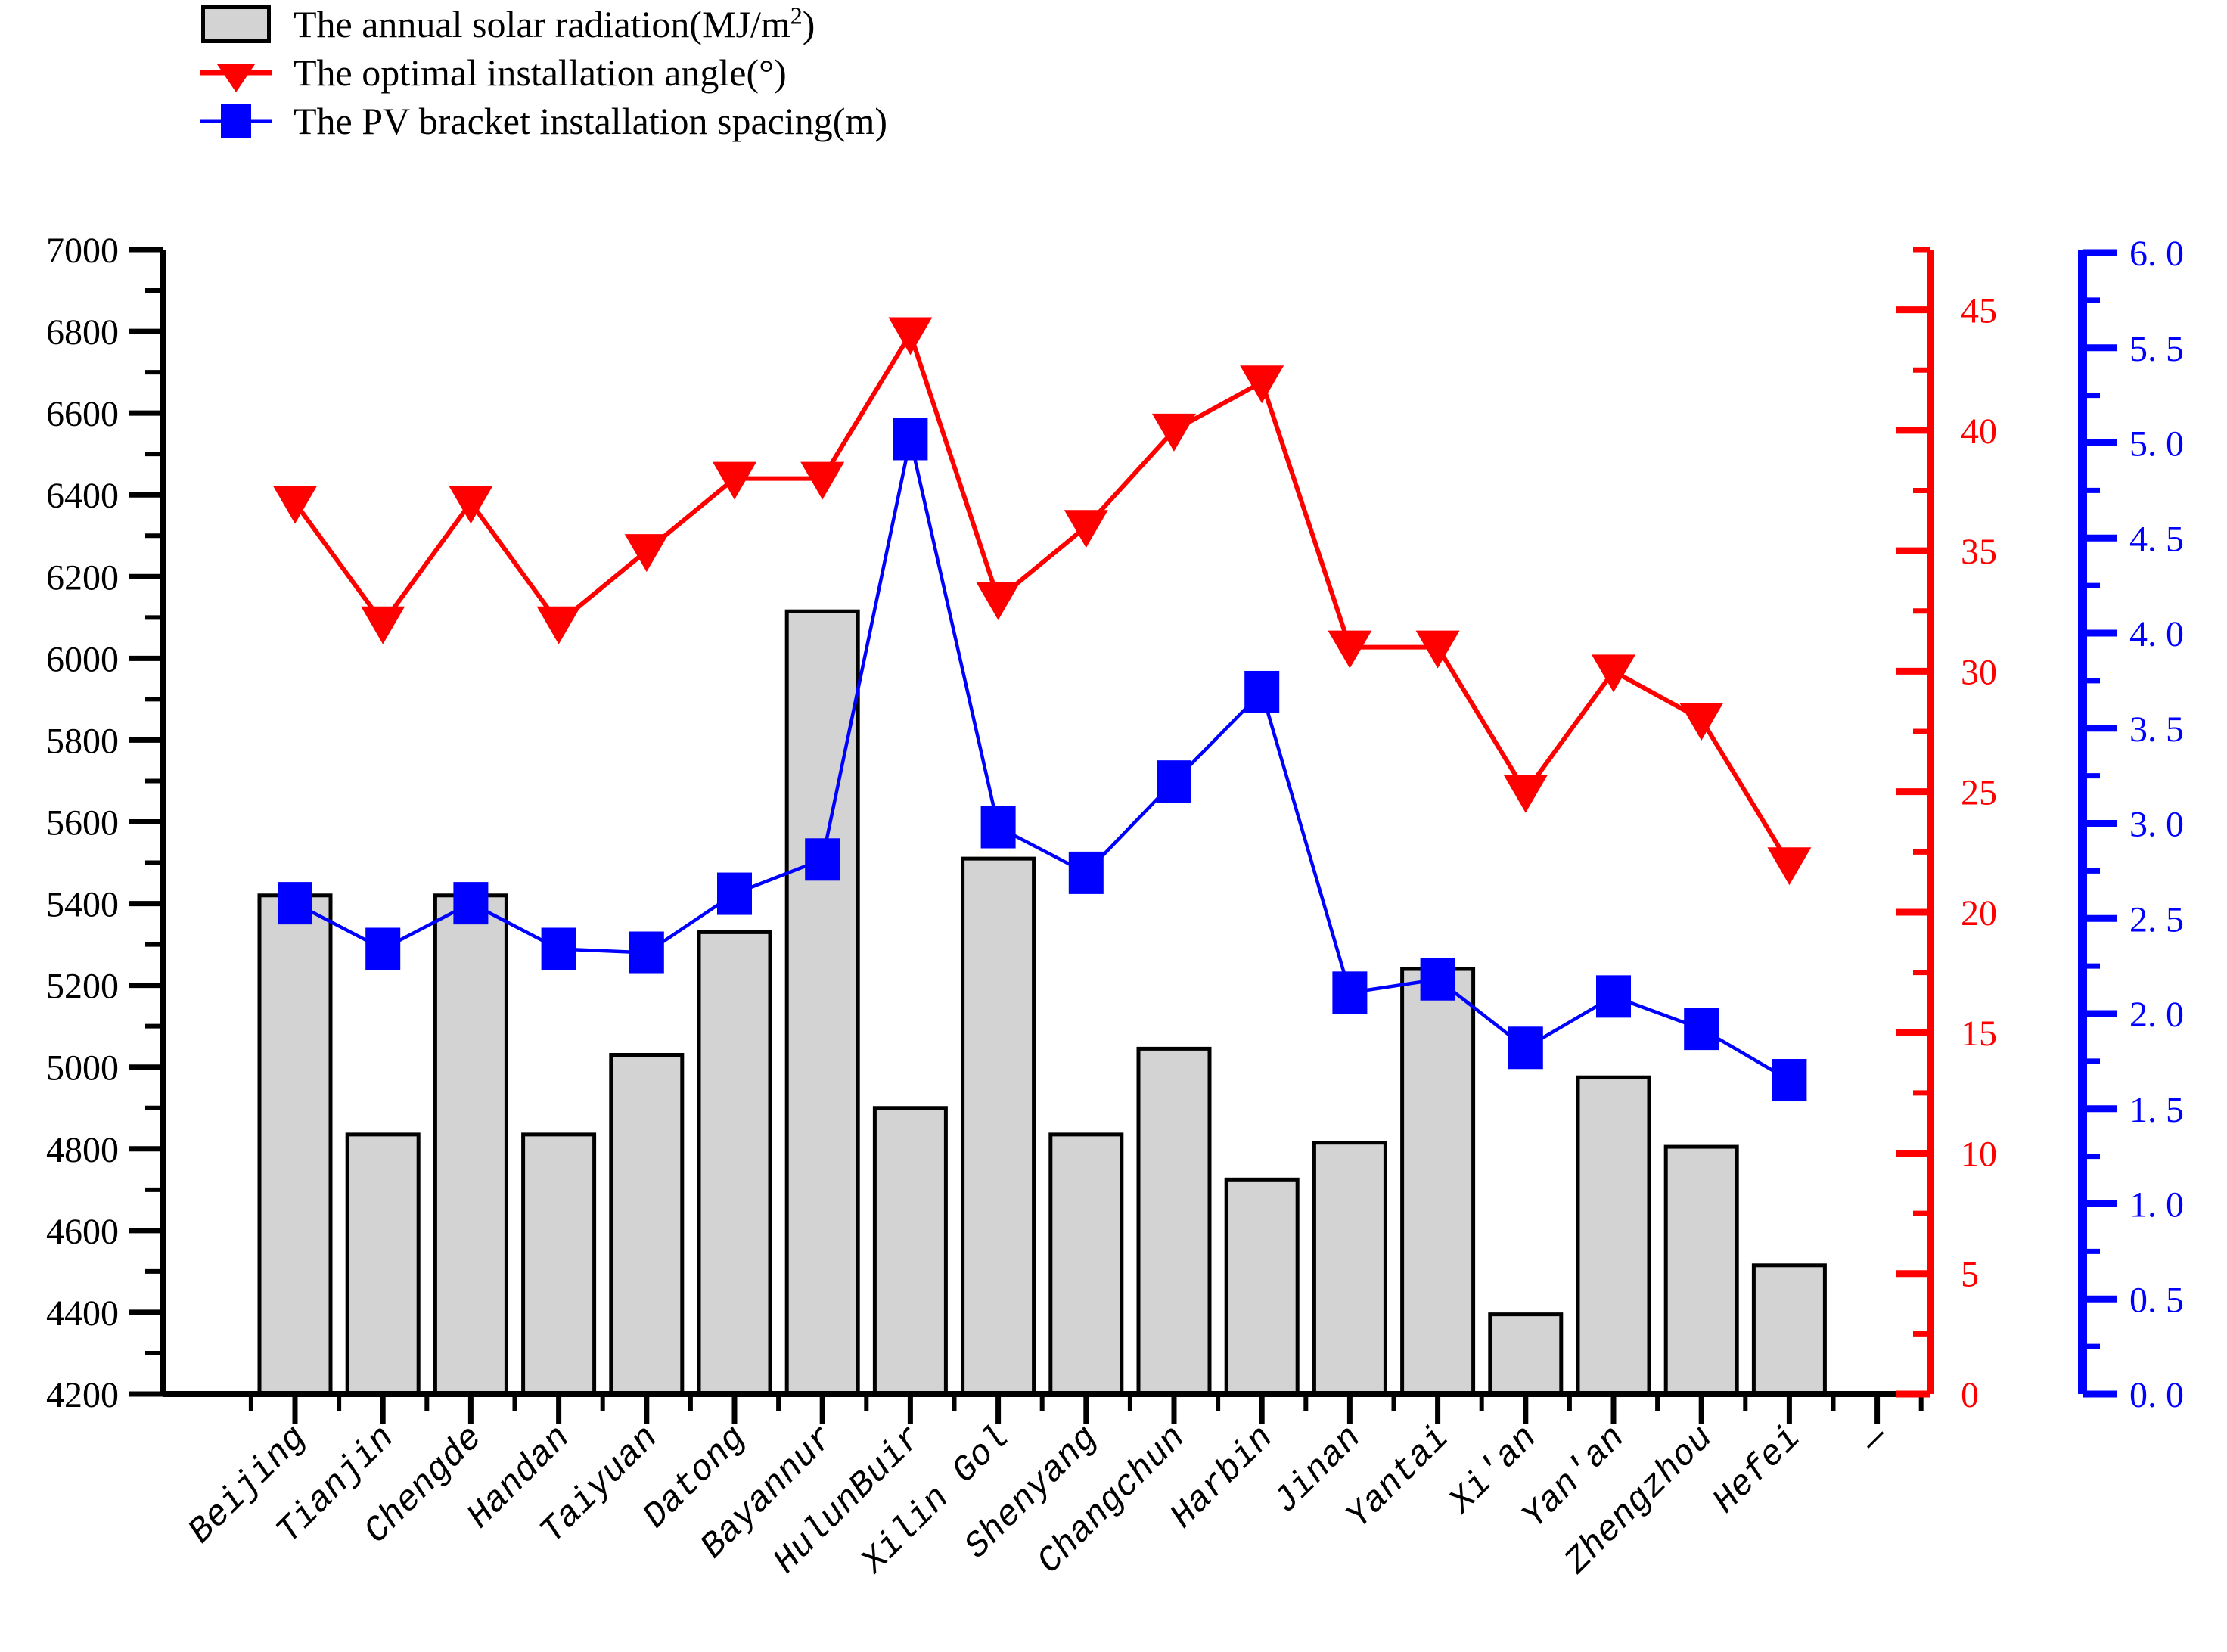 The width and height of the screenshot is (2227, 1652). Describe the element at coordinates (1262, 1286) in the screenshot. I see `bar-Harbin` at that location.